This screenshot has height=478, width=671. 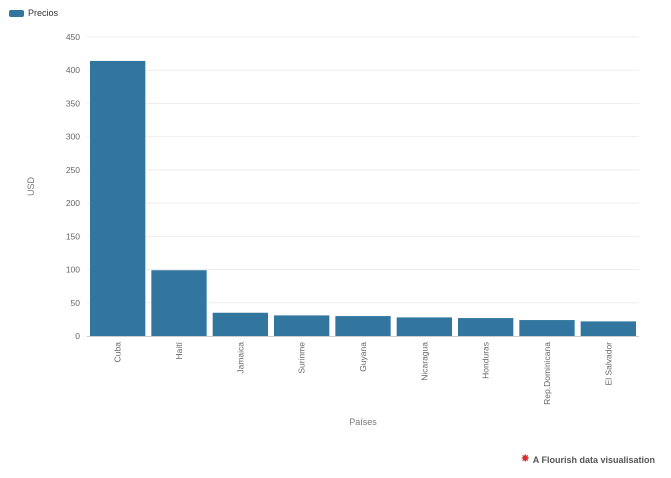 I want to click on y-tick-label: 200, so click(x=73, y=203).